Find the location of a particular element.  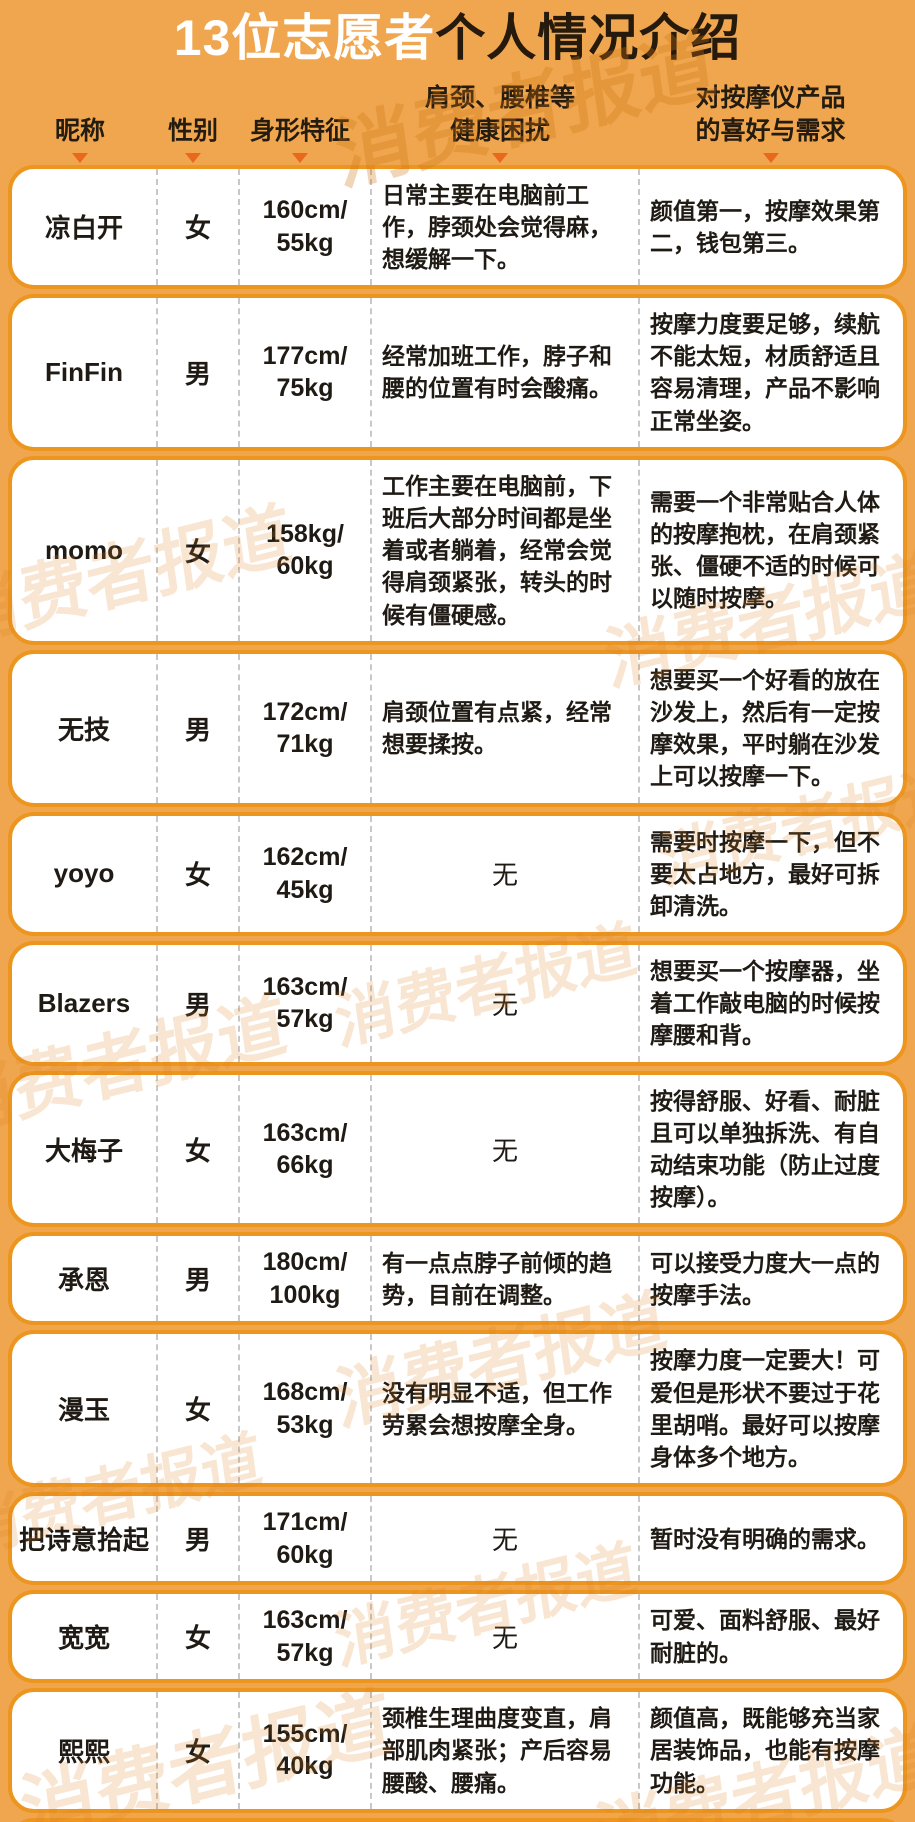

cell-body-weight: 100kg is located at coordinates (305, 1294).